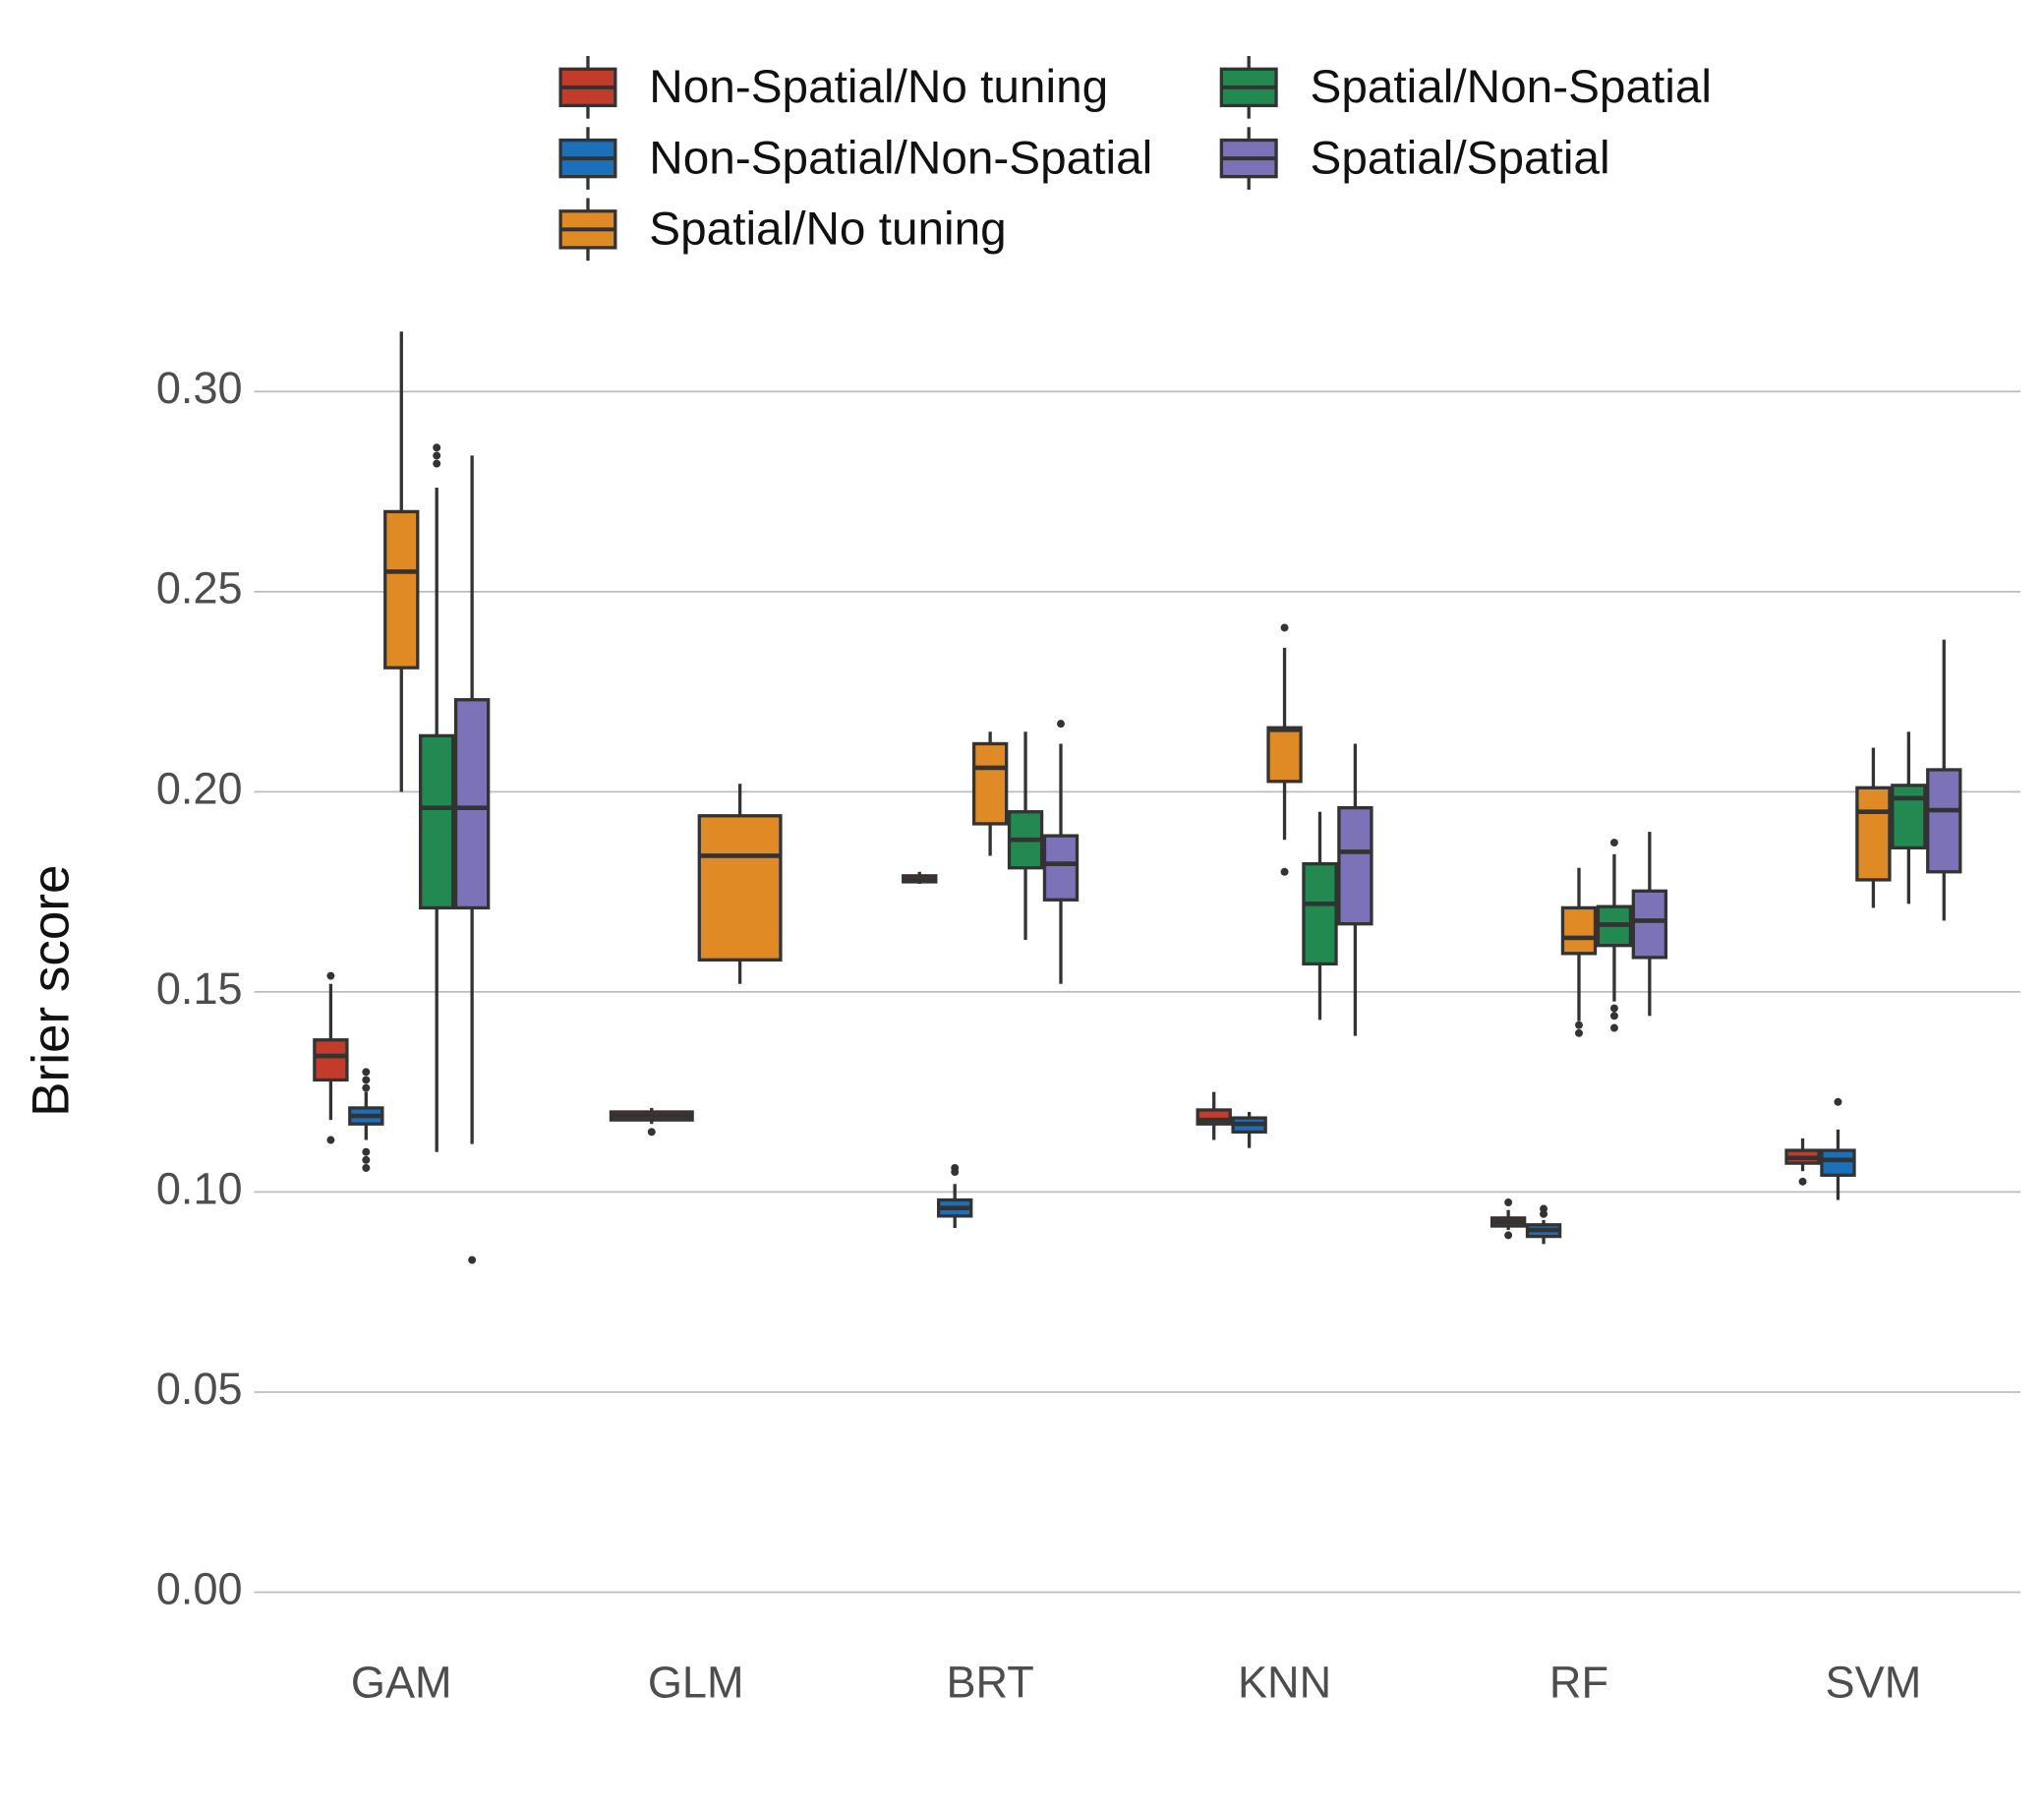 The width and height of the screenshot is (2044, 1808). I want to click on x-tick-label: GAM, so click(401, 1682).